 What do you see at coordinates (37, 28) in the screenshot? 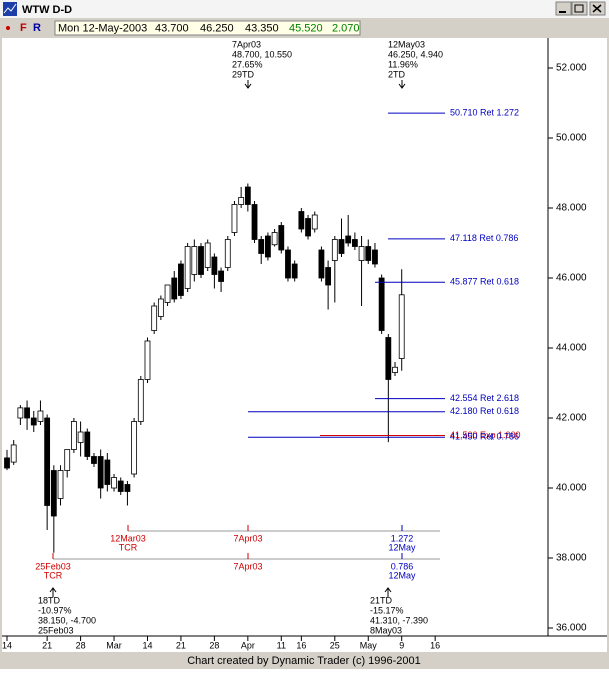
I see `r-button: R` at bounding box center [37, 28].